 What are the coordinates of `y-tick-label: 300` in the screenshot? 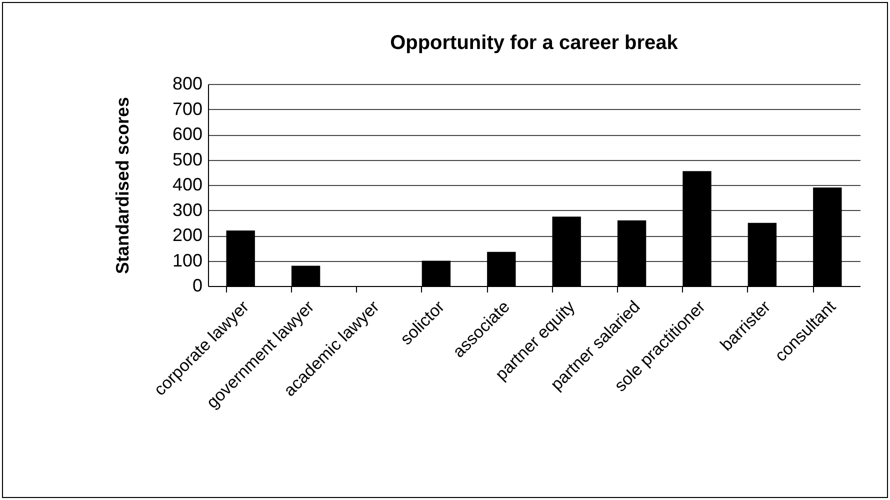 It's located at (187, 210).